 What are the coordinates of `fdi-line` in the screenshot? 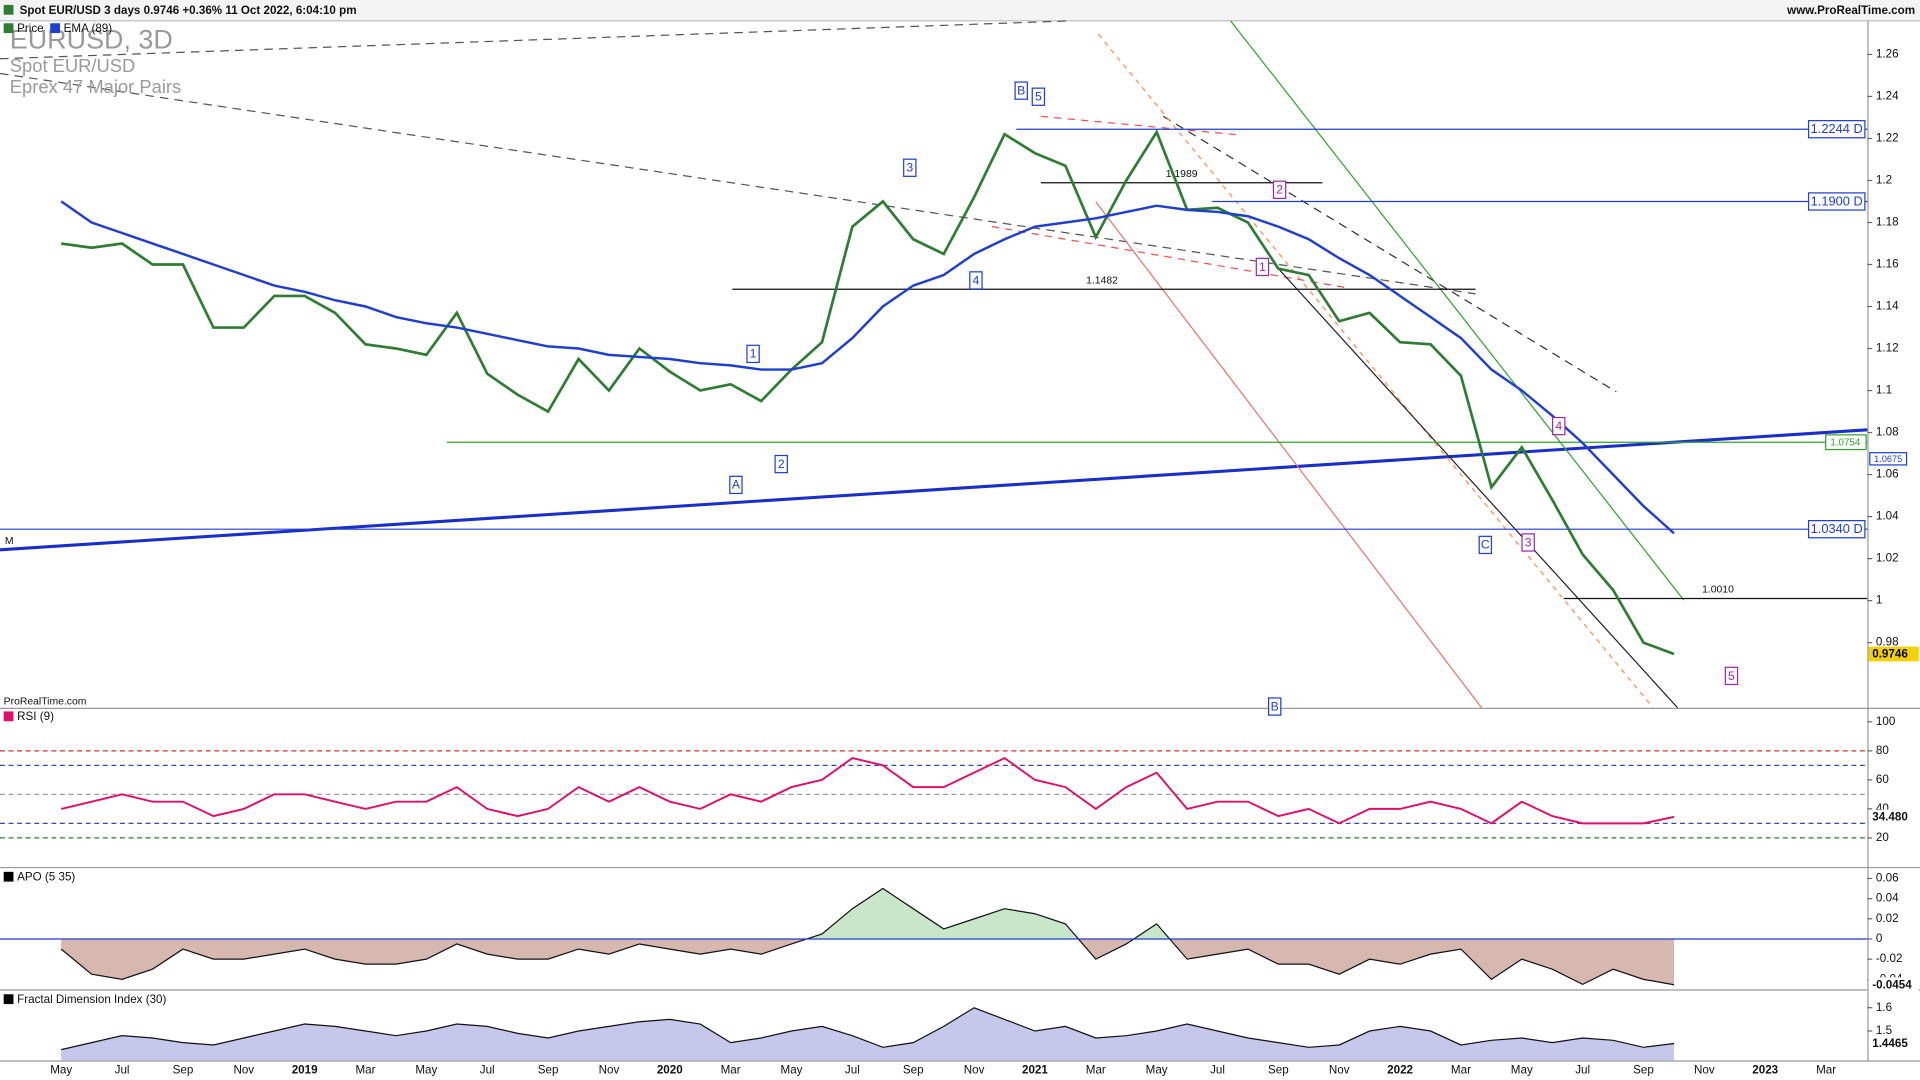 It's located at (868, 1029).